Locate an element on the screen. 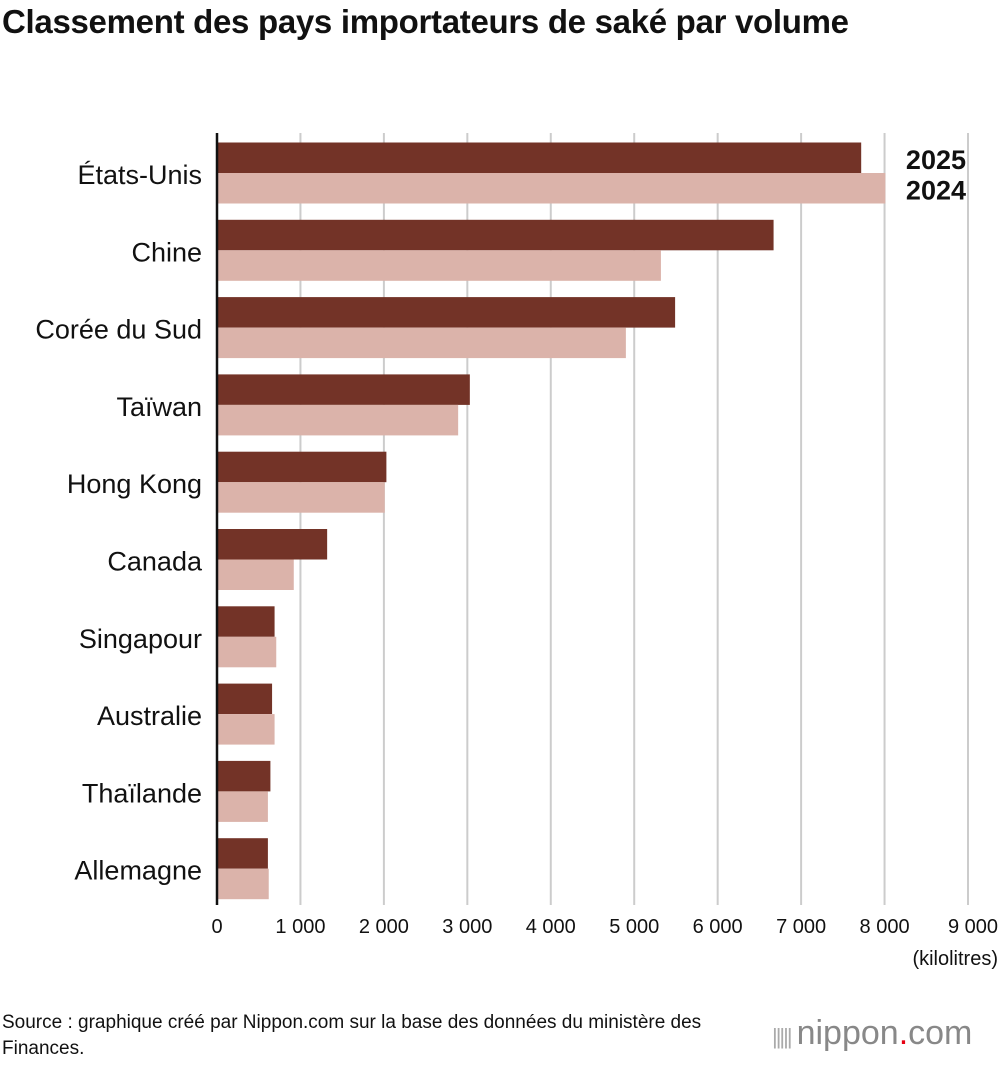  category-label: Australie is located at coordinates (149, 716).